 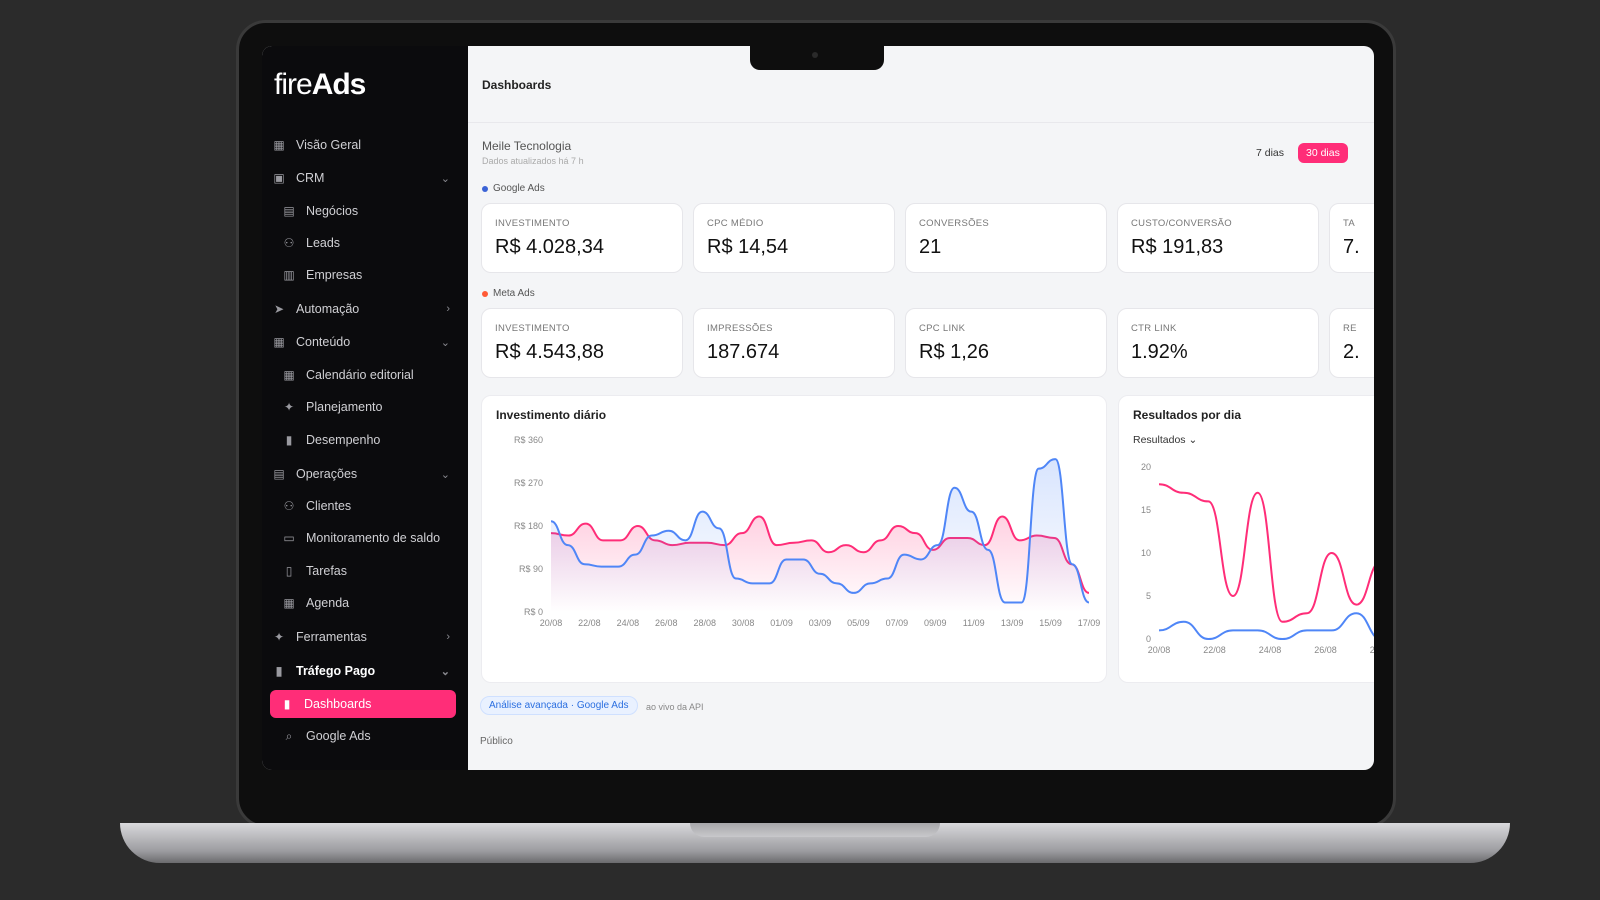 What do you see at coordinates (743, 352) in the screenshot?
I see `kpi-value: 187.674` at bounding box center [743, 352].